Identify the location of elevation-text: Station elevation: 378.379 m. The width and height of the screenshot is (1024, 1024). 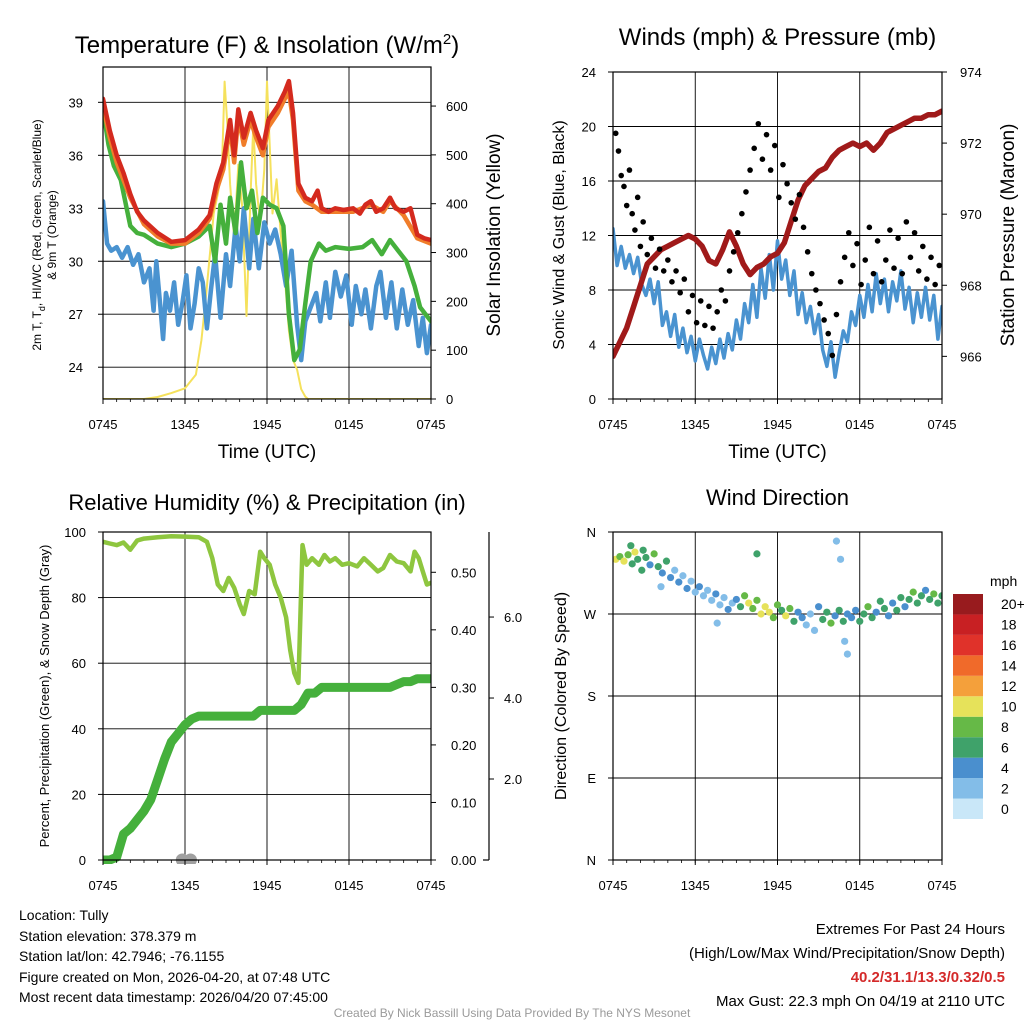
(108, 935).